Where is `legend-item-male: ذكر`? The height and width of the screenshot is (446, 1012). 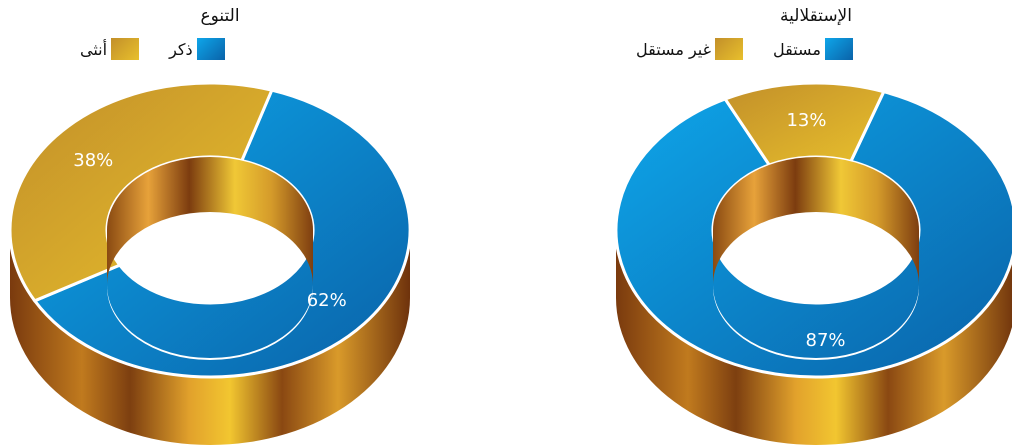
legend-item-male: ذكر is located at coordinates (197, 49).